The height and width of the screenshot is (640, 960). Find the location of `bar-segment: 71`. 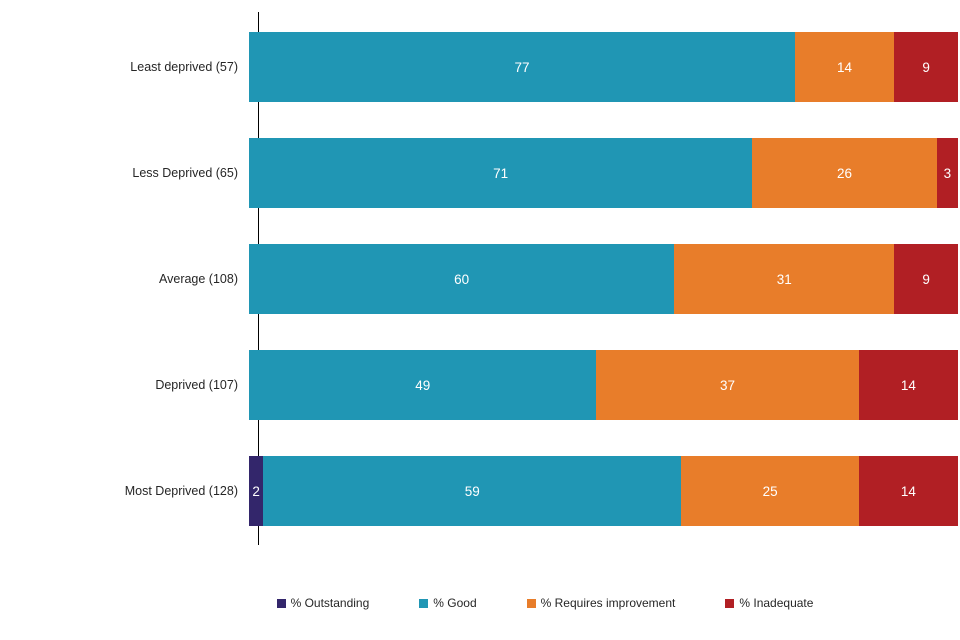

bar-segment: 71 is located at coordinates (501, 173).